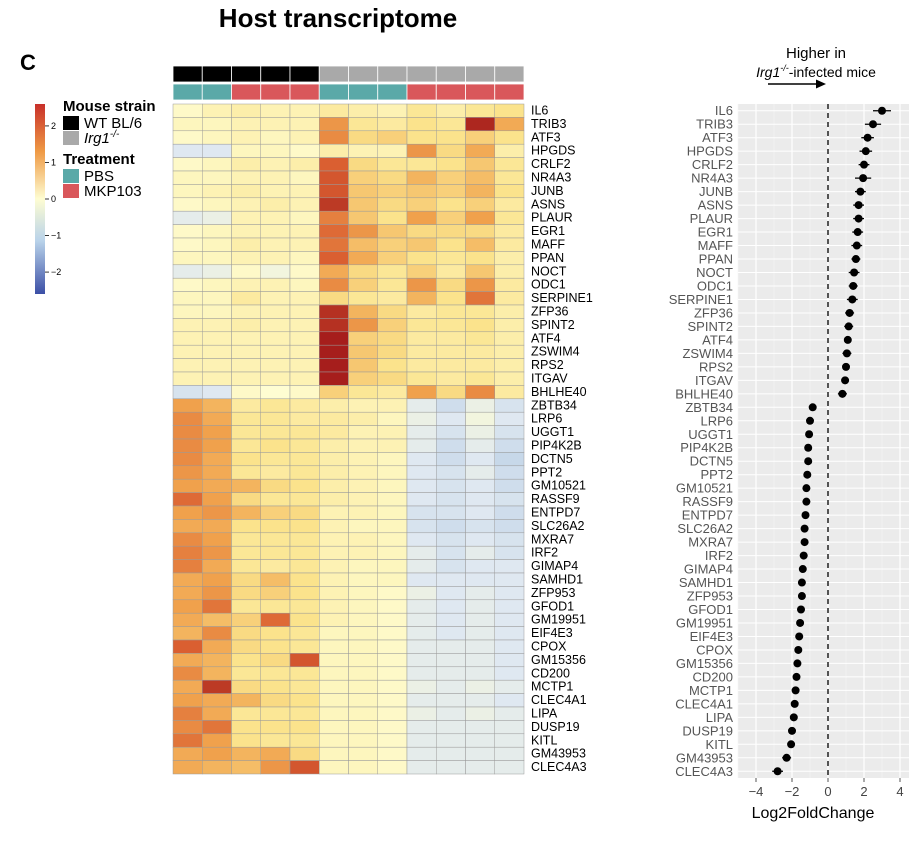 The image size is (915, 841). Describe the element at coordinates (450, 92) in the screenshot. I see `treatment-cell` at that location.